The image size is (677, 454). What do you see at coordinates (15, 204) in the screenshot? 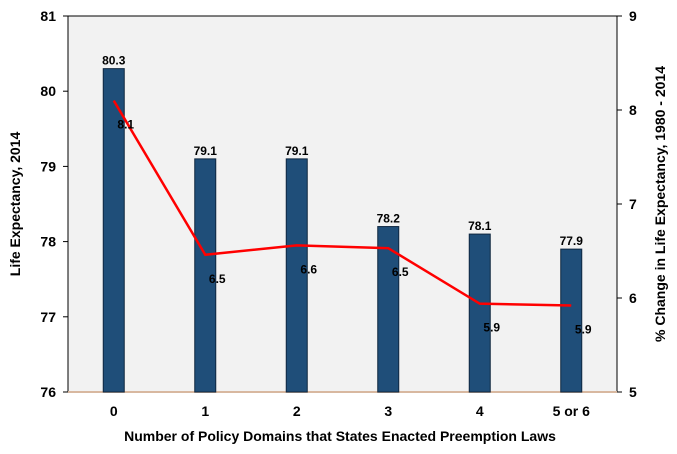
I see `y-axis-title: Life Expectancy, 2014` at bounding box center [15, 204].